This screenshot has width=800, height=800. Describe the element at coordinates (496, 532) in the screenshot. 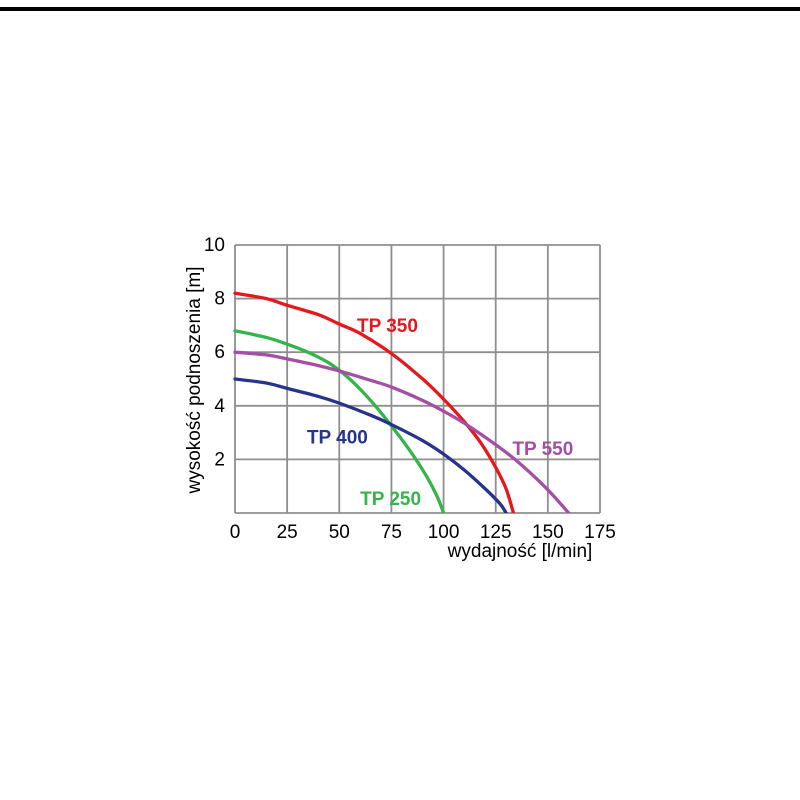

I see `x-tick-label: 125` at that location.